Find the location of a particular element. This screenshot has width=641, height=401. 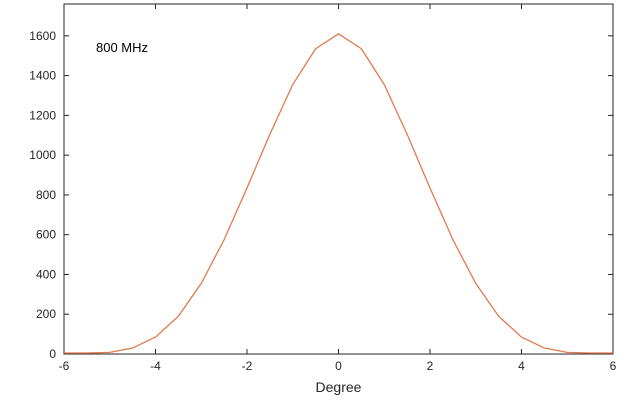

chart-annotation: 800 MHz is located at coordinates (122, 47).